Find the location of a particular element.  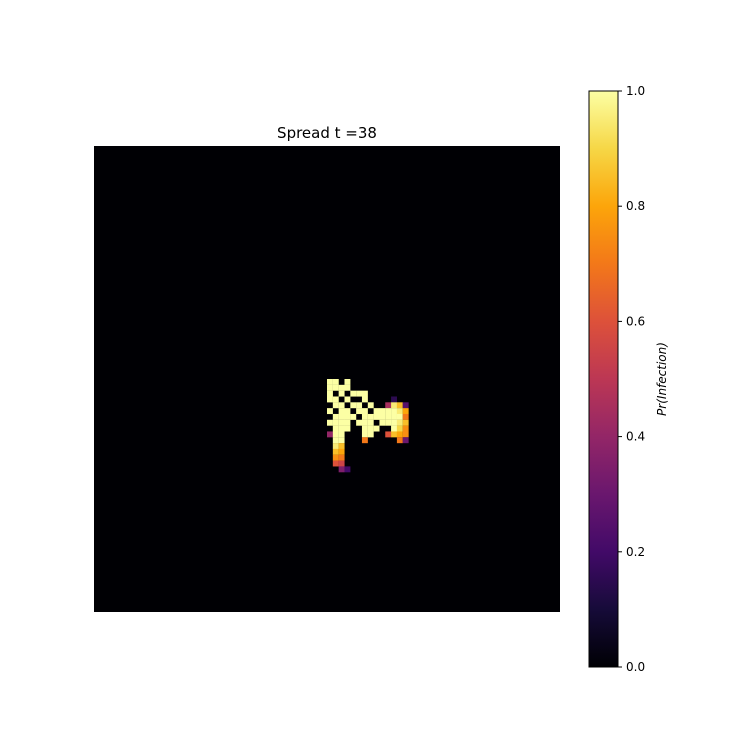

colorbar-gradient is located at coordinates (603, 379).